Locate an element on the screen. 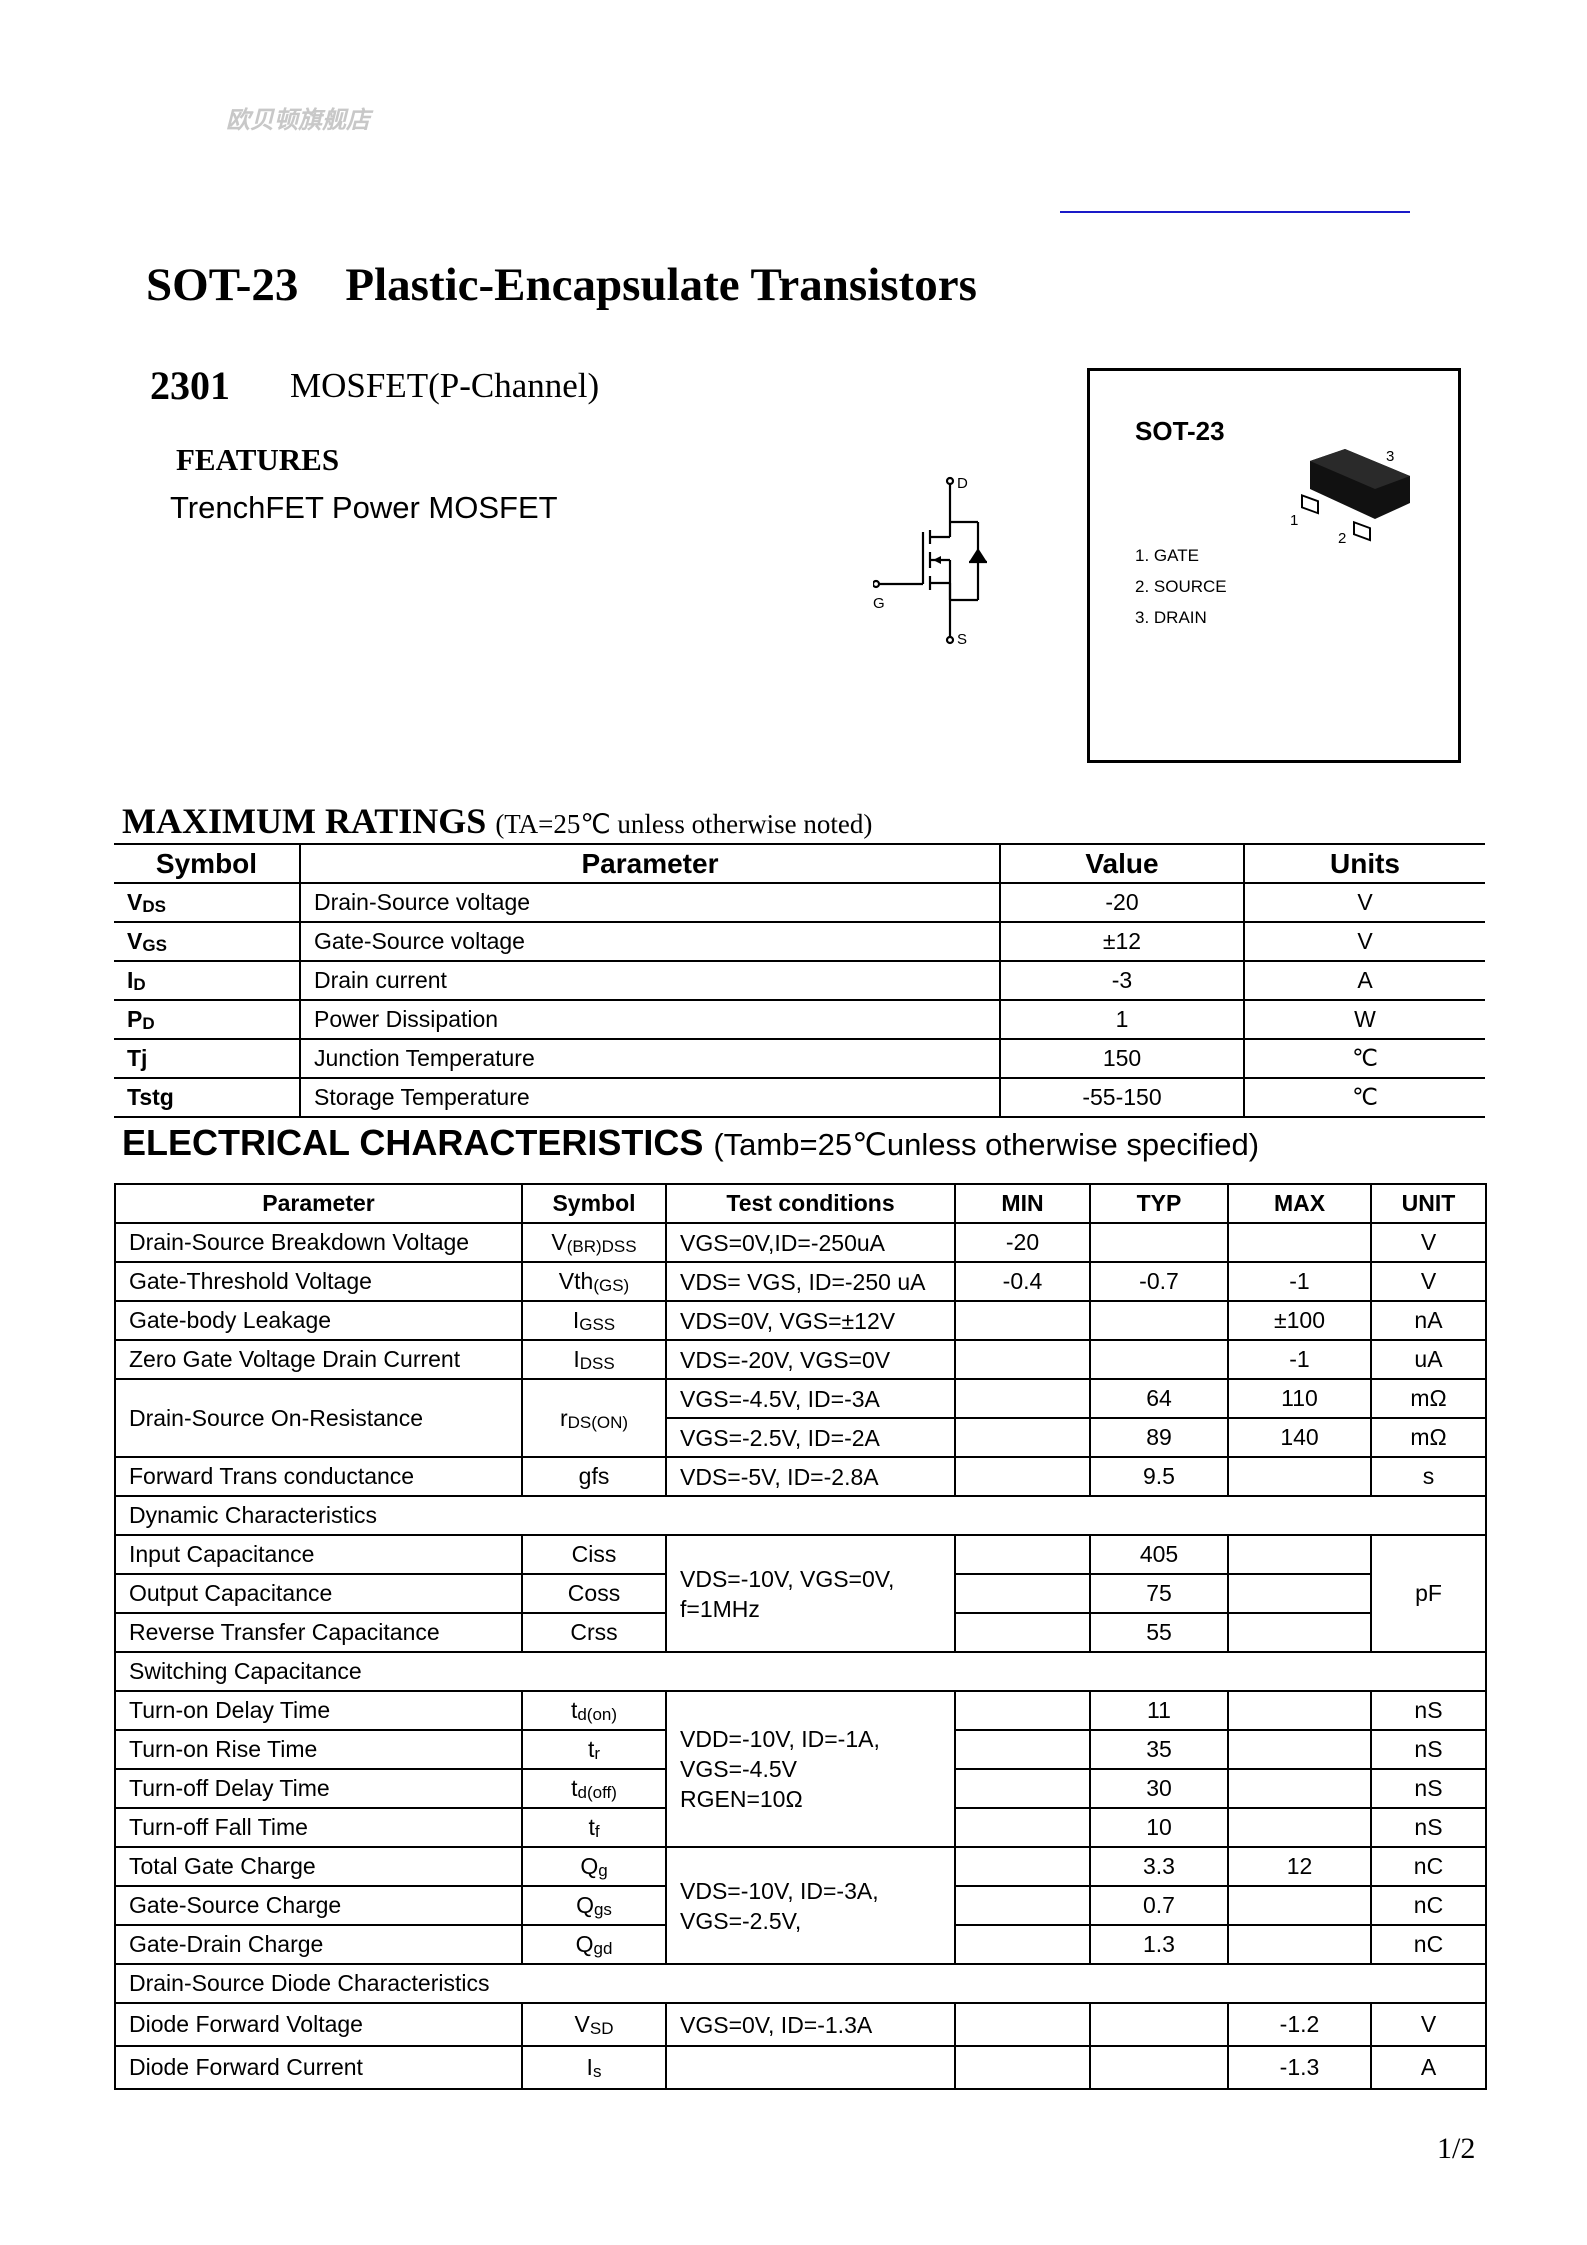  symbol-cell: tf is located at coordinates (594, 1827).